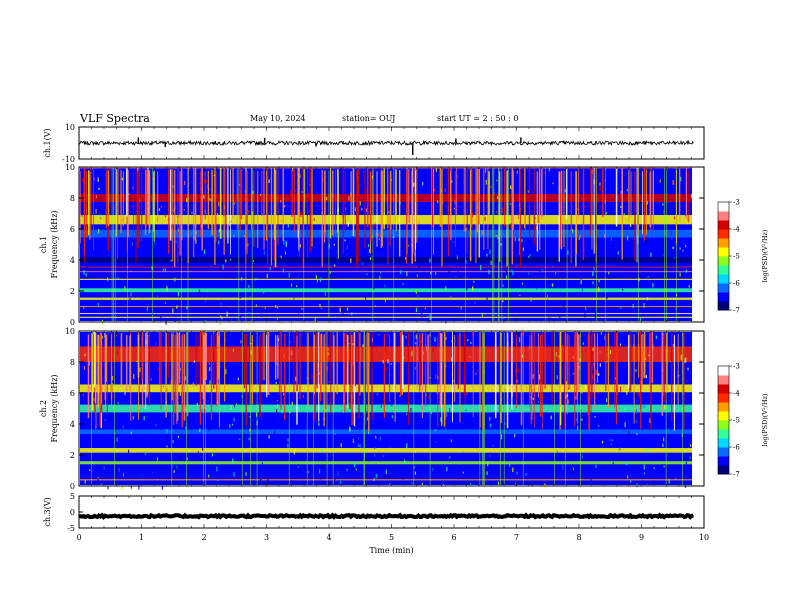 The width and height of the screenshot is (792, 612). Describe the element at coordinates (743, 421) in the screenshot. I see `ch2-colorbar: -3 -4 -5 -6 -7 log(PSD)(V²/Hz)` at that location.